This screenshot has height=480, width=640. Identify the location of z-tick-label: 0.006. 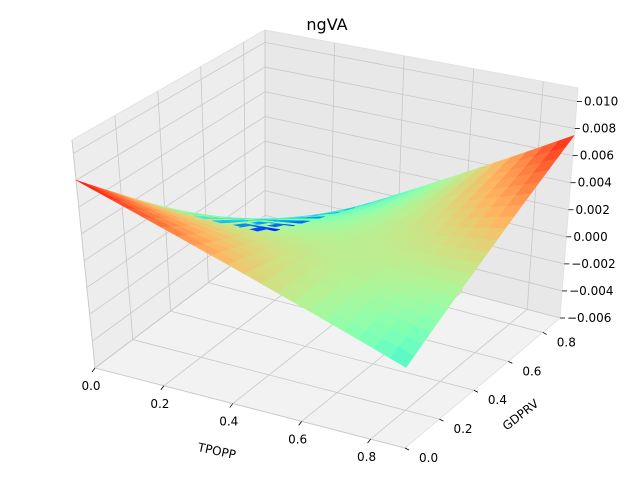
(597, 156).